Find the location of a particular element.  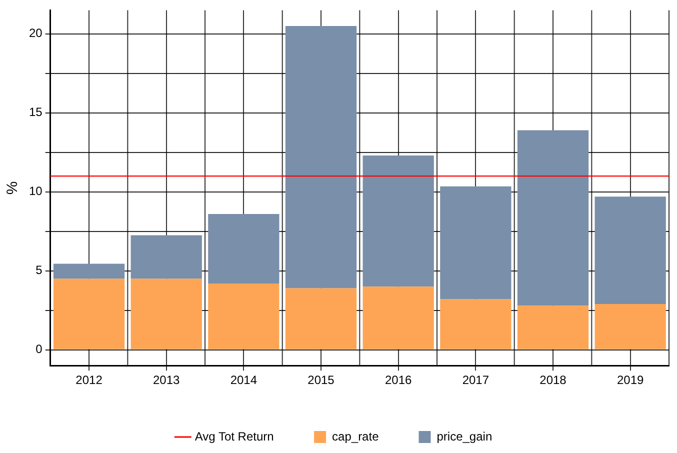

x-tick-label: 2015 is located at coordinates (321, 380).